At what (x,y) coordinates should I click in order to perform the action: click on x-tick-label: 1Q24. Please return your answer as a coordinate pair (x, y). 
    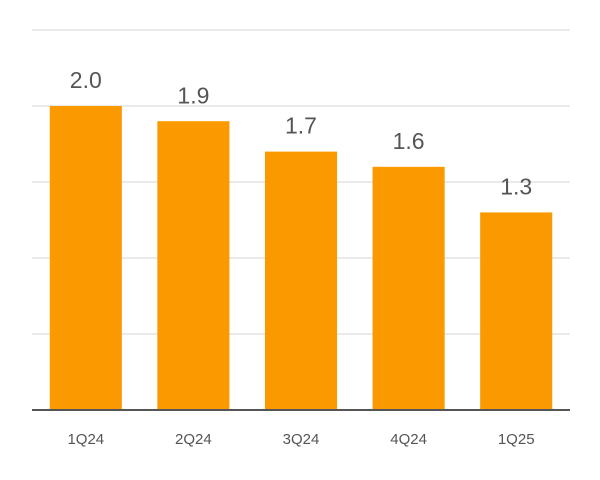
    Looking at the image, I should click on (85, 439).